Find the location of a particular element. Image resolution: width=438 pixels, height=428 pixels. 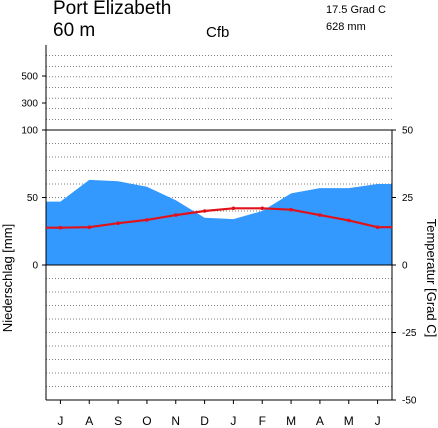

y-axis-label-right: Temperatur [Grad C] is located at coordinates (431, 278).